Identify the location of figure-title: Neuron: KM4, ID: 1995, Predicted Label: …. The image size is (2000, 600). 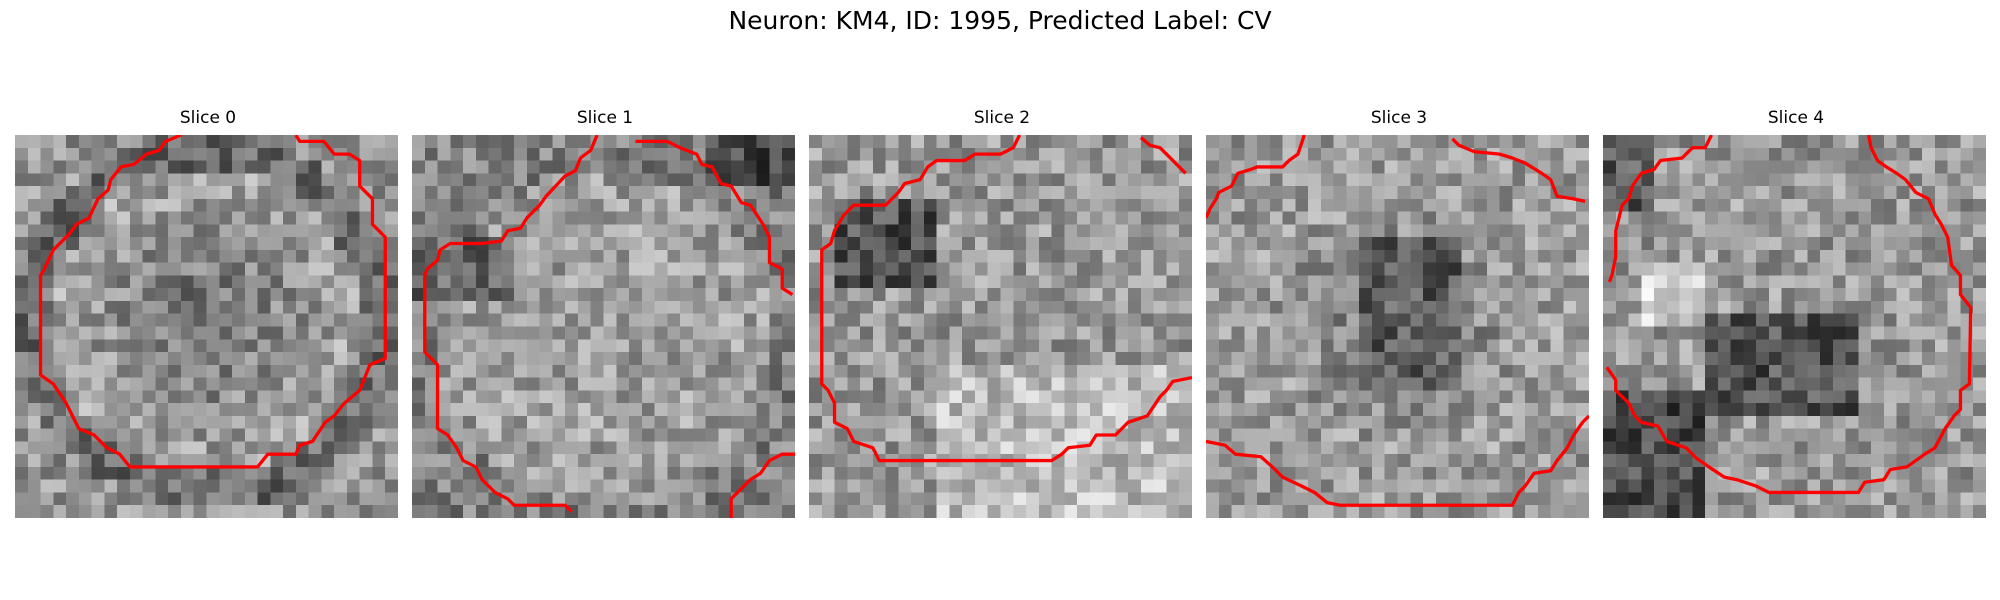
(1000, 20).